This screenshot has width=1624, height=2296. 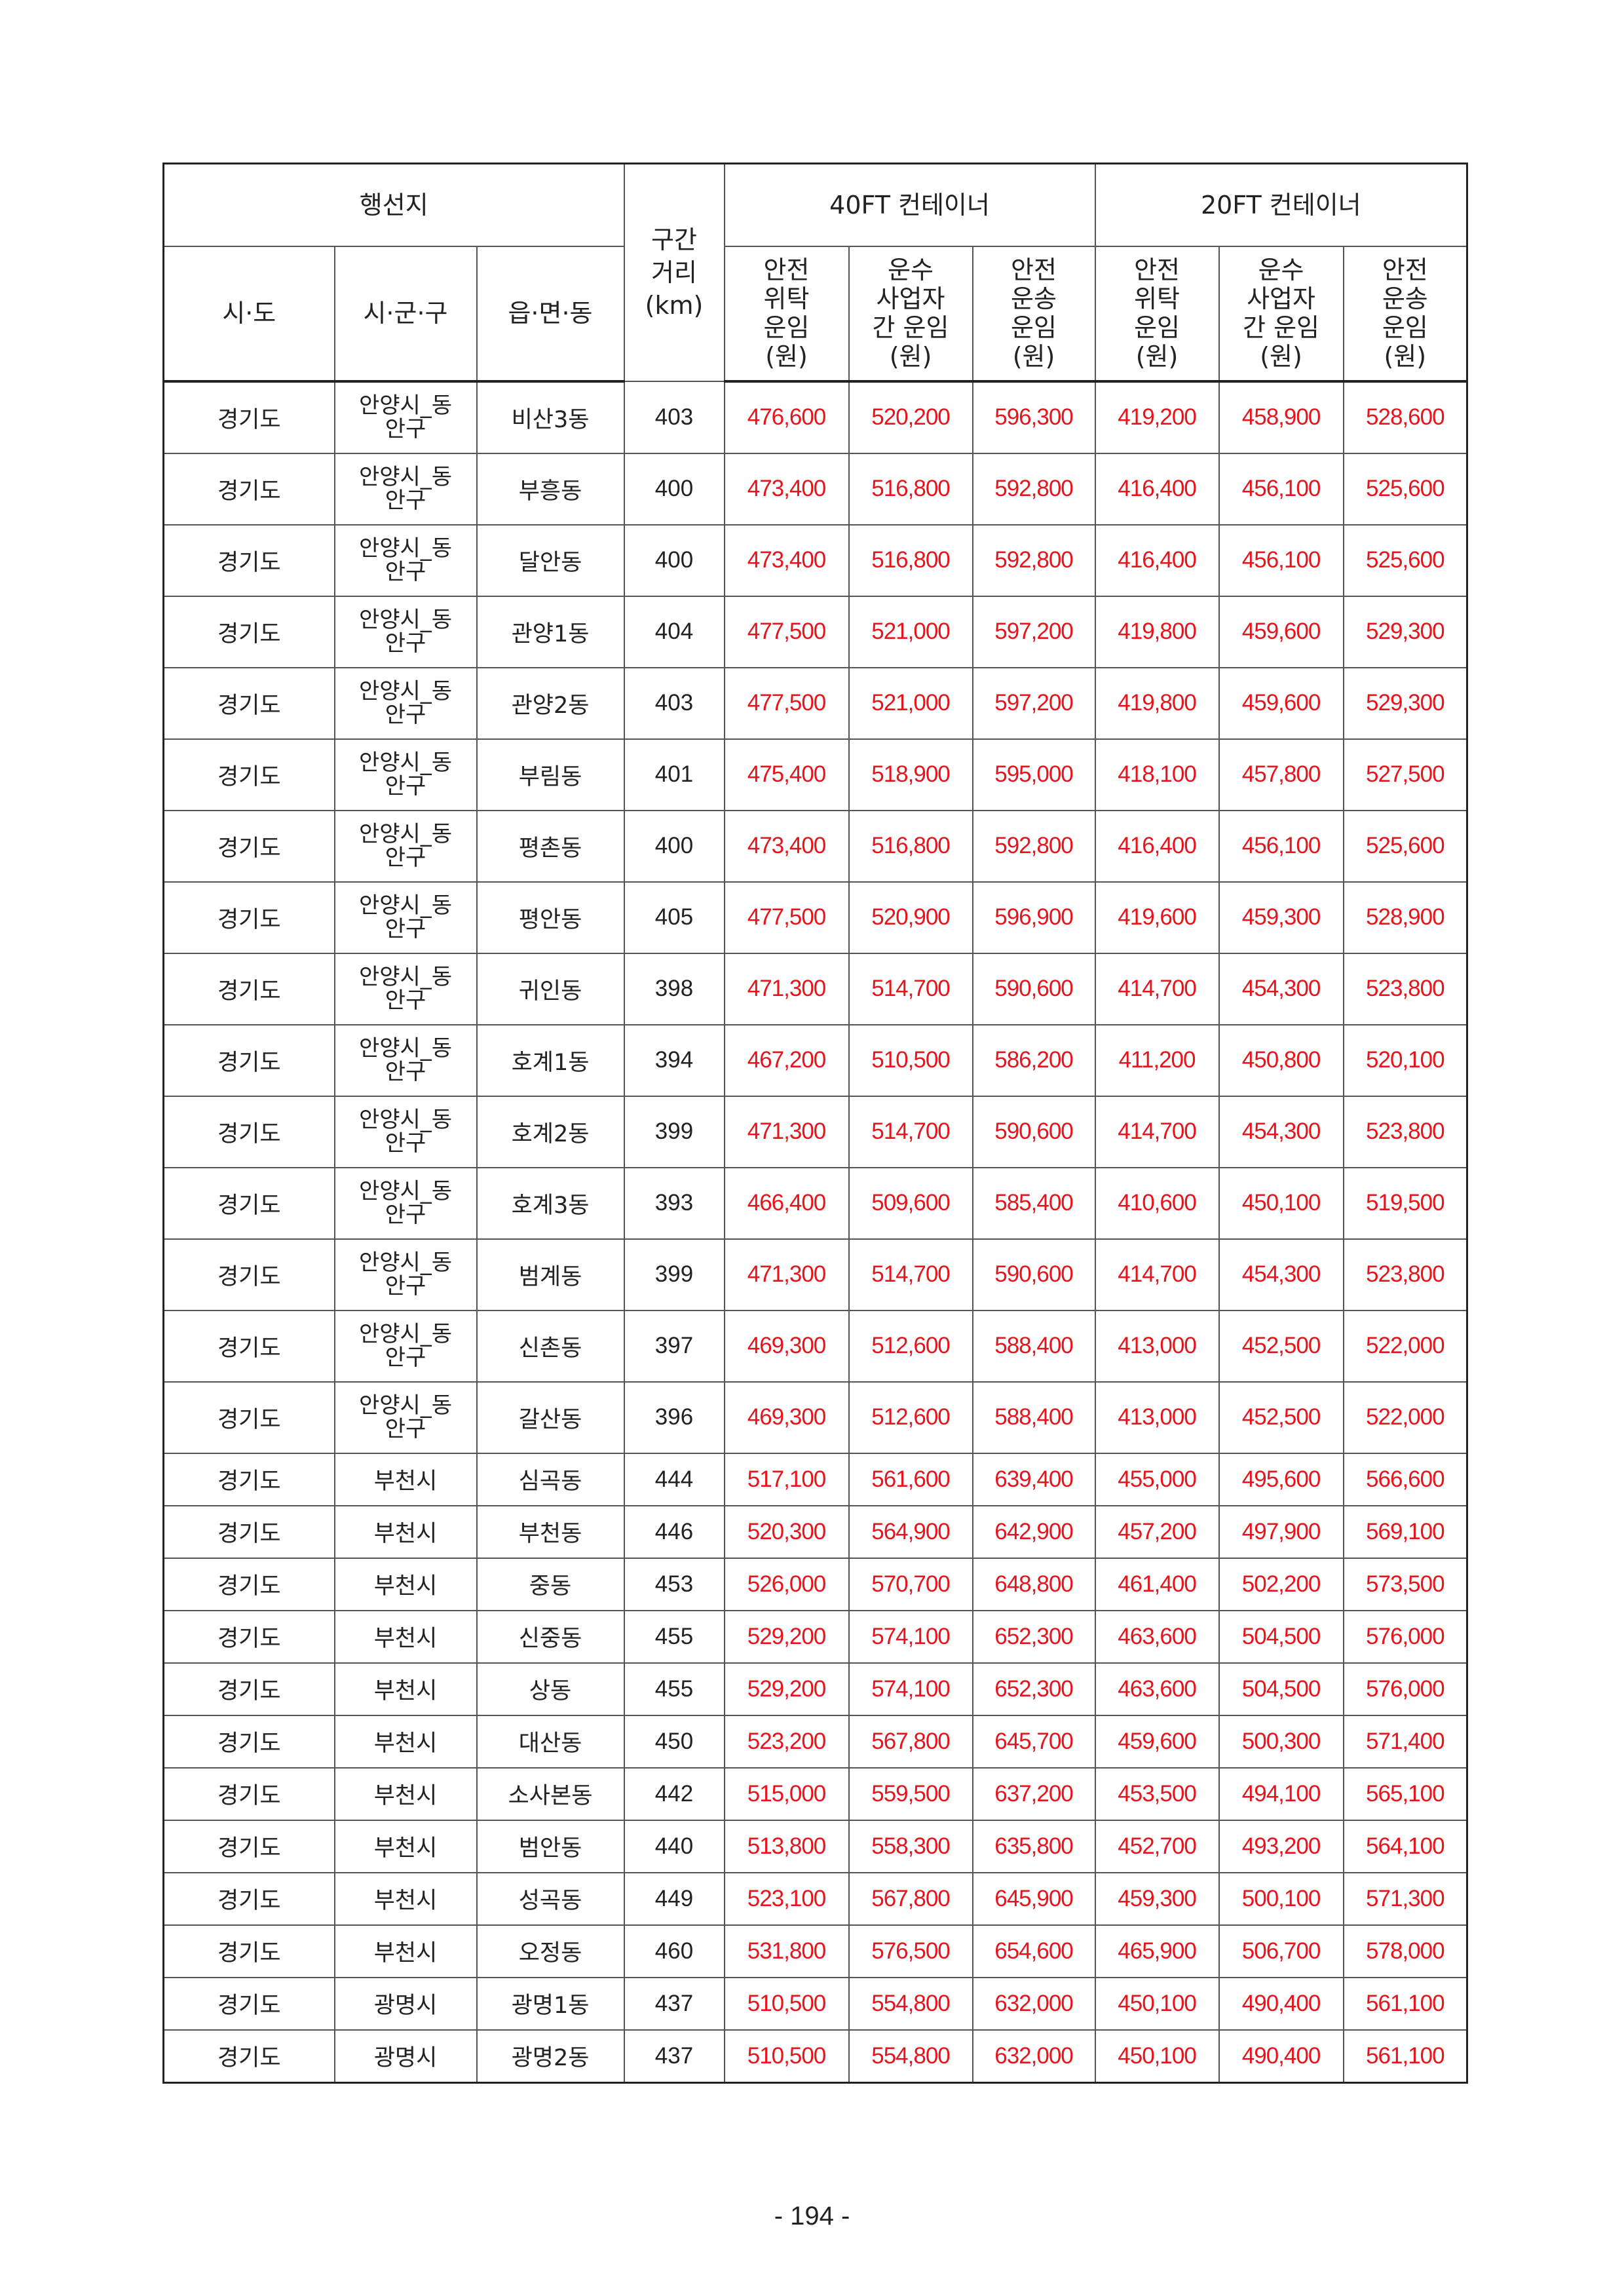 I want to click on fare-cell: 525,600, so click(x=1405, y=489).